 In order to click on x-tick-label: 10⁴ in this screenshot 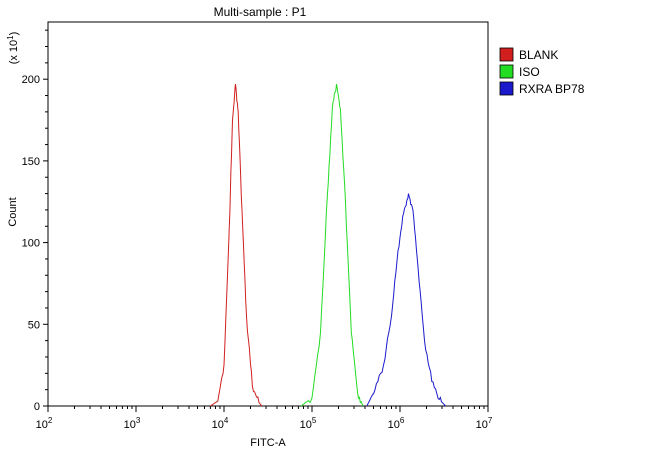, I will do `click(220, 423)`.